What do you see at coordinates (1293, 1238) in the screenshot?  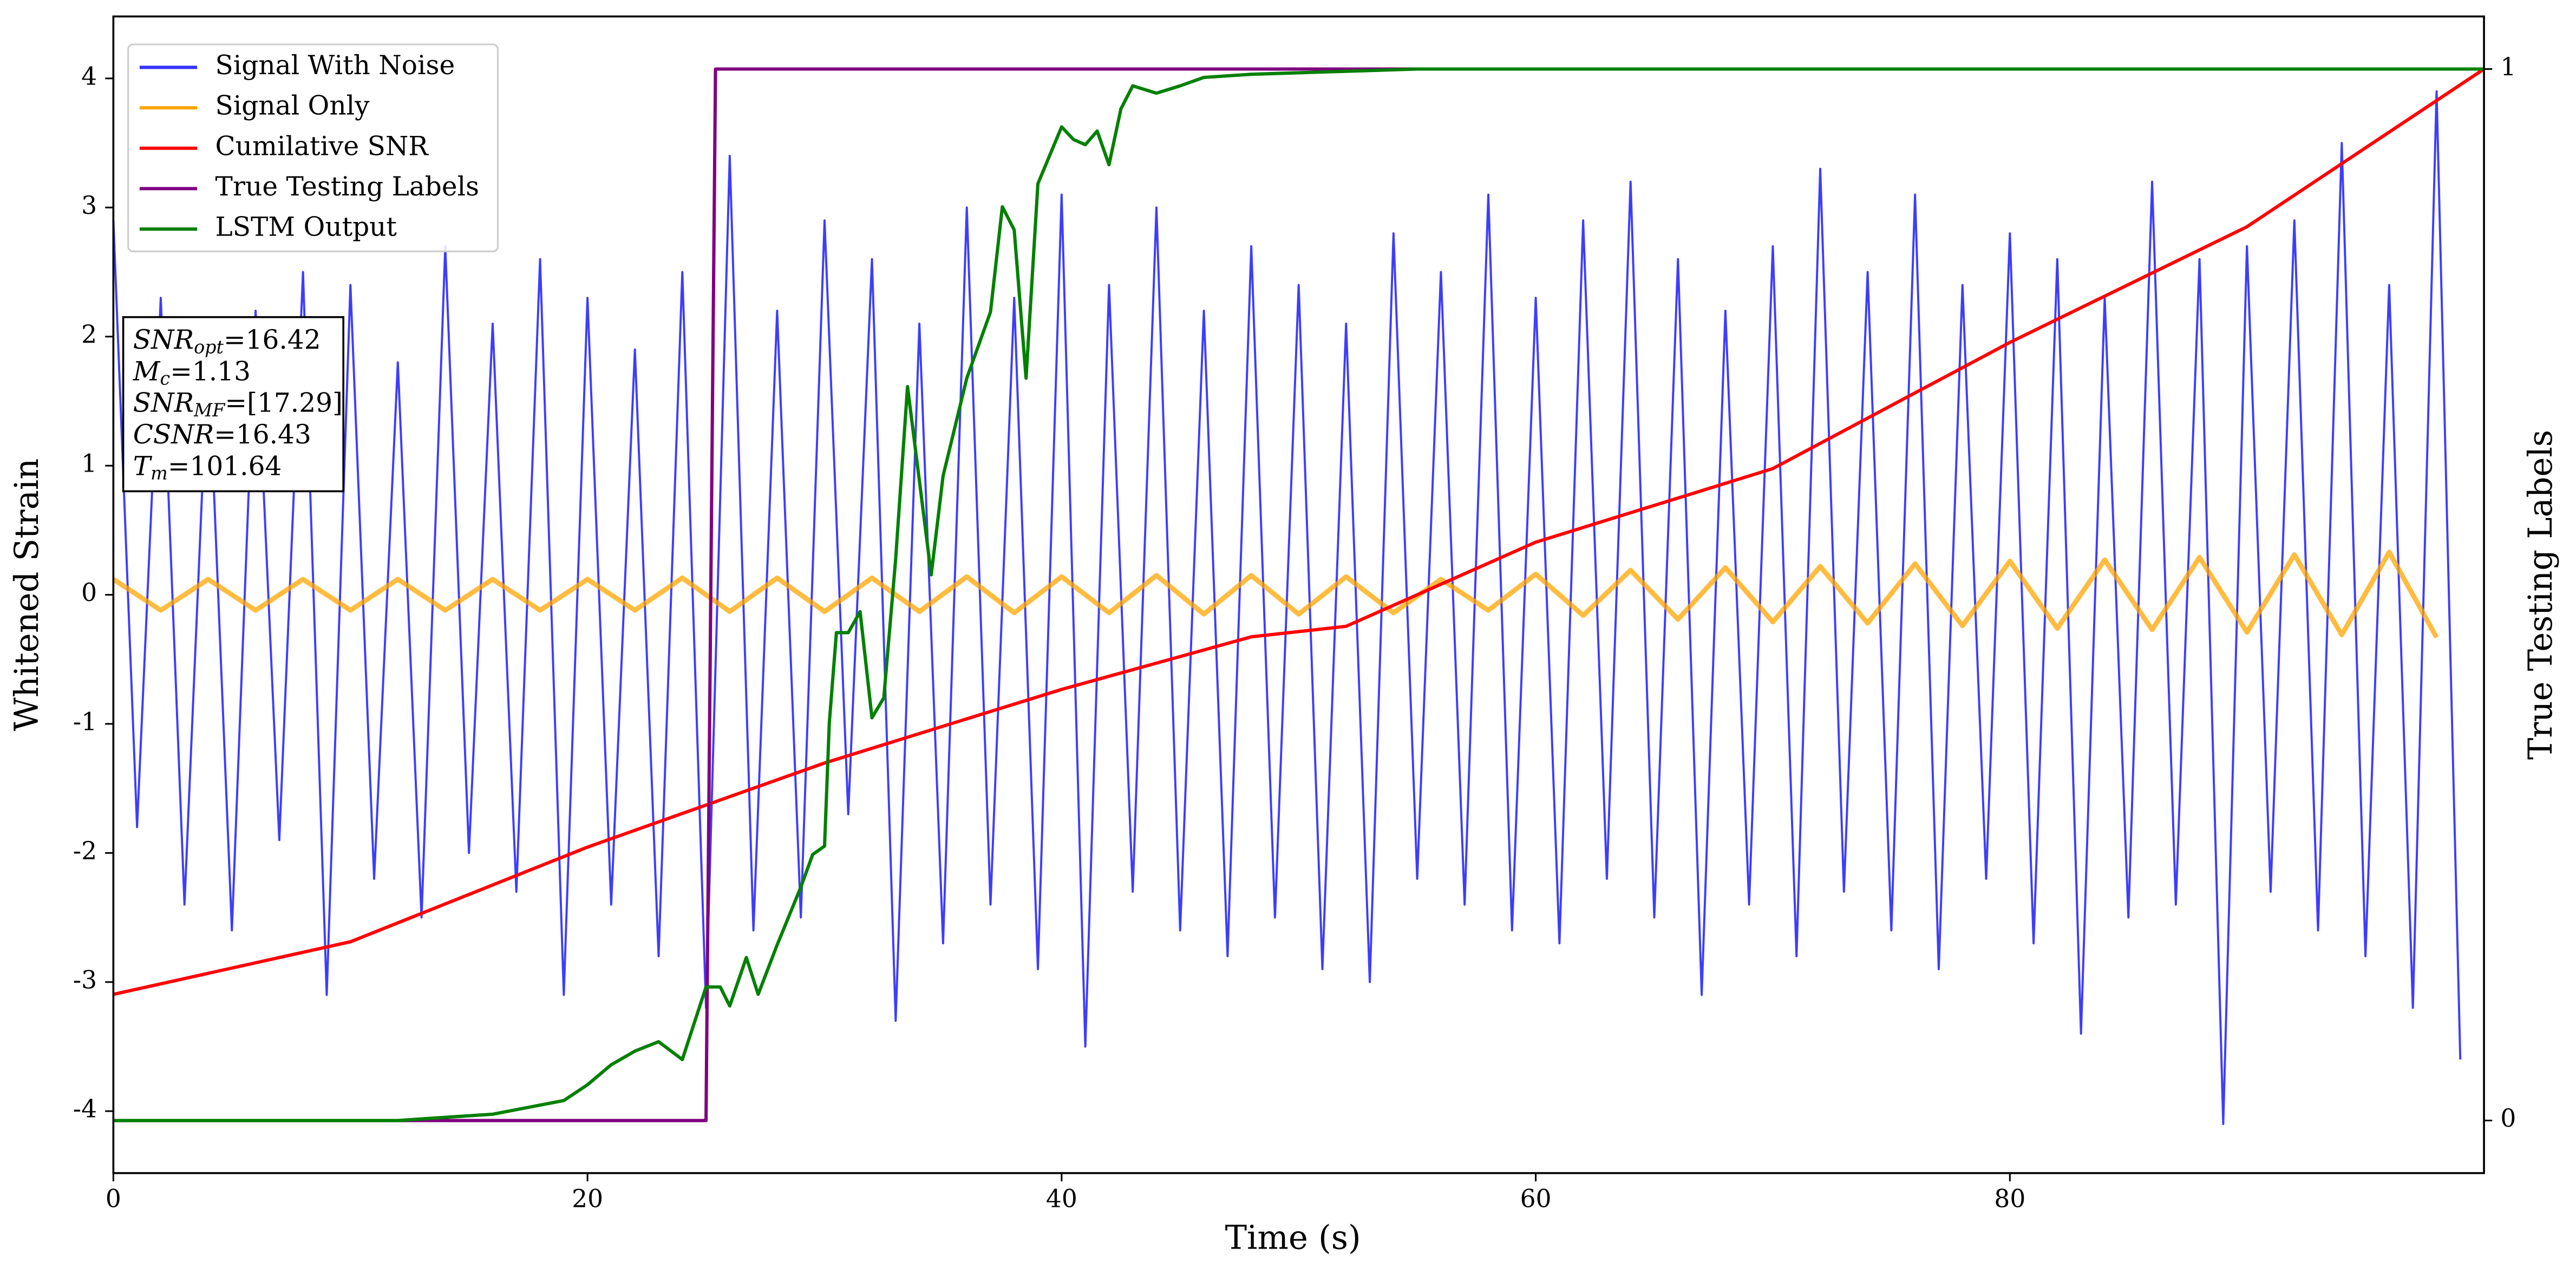 I see `x-axis-title: Time (s)` at bounding box center [1293, 1238].